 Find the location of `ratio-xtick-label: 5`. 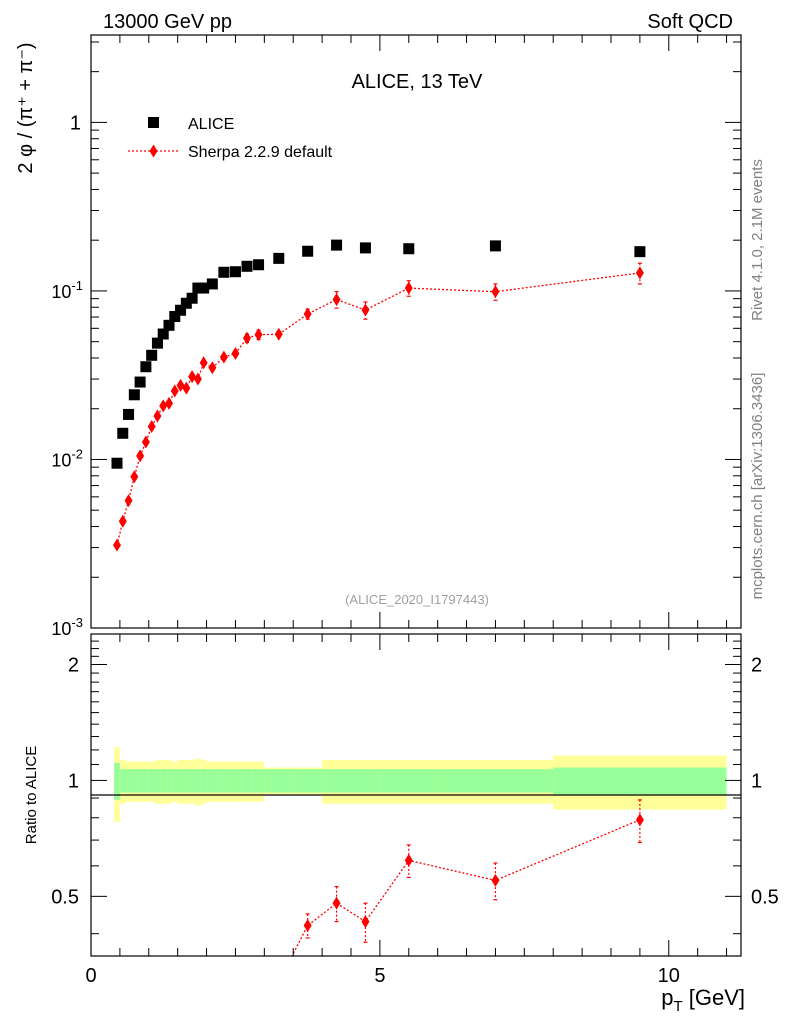

ratio-xtick-label: 5 is located at coordinates (379, 976).